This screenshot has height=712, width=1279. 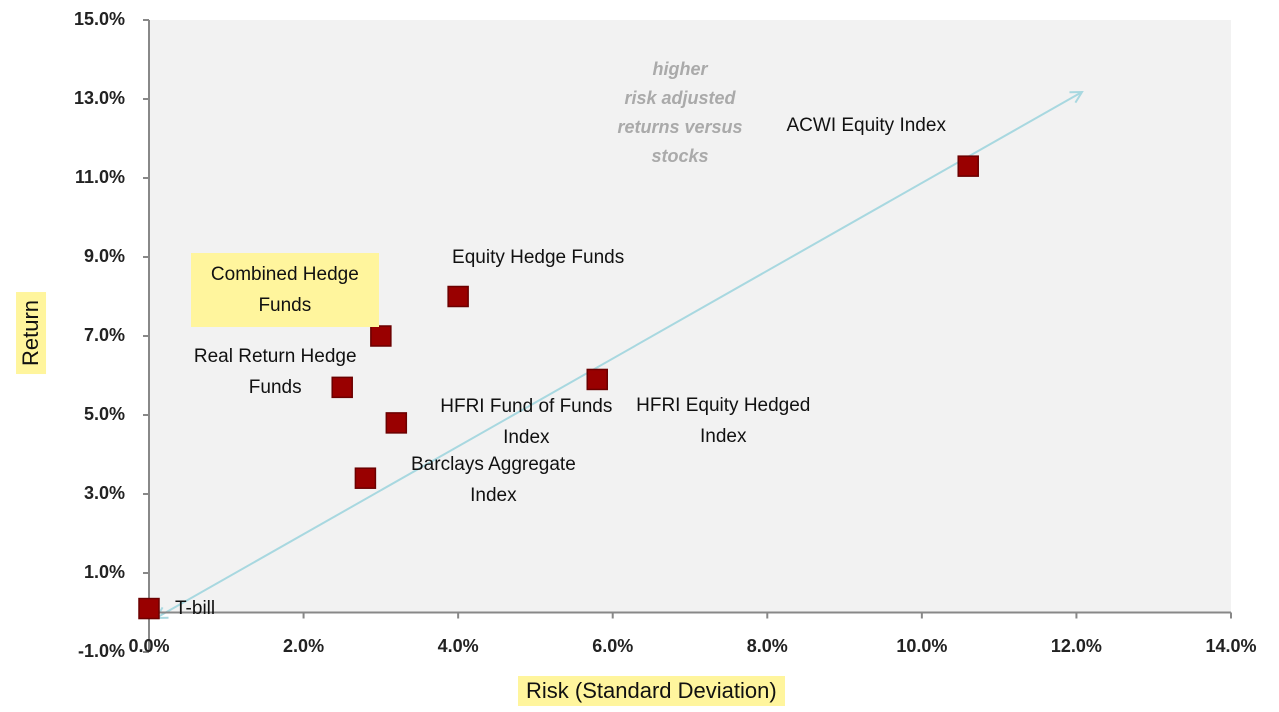 What do you see at coordinates (680, 98) in the screenshot?
I see `annotation: risk adjusted` at bounding box center [680, 98].